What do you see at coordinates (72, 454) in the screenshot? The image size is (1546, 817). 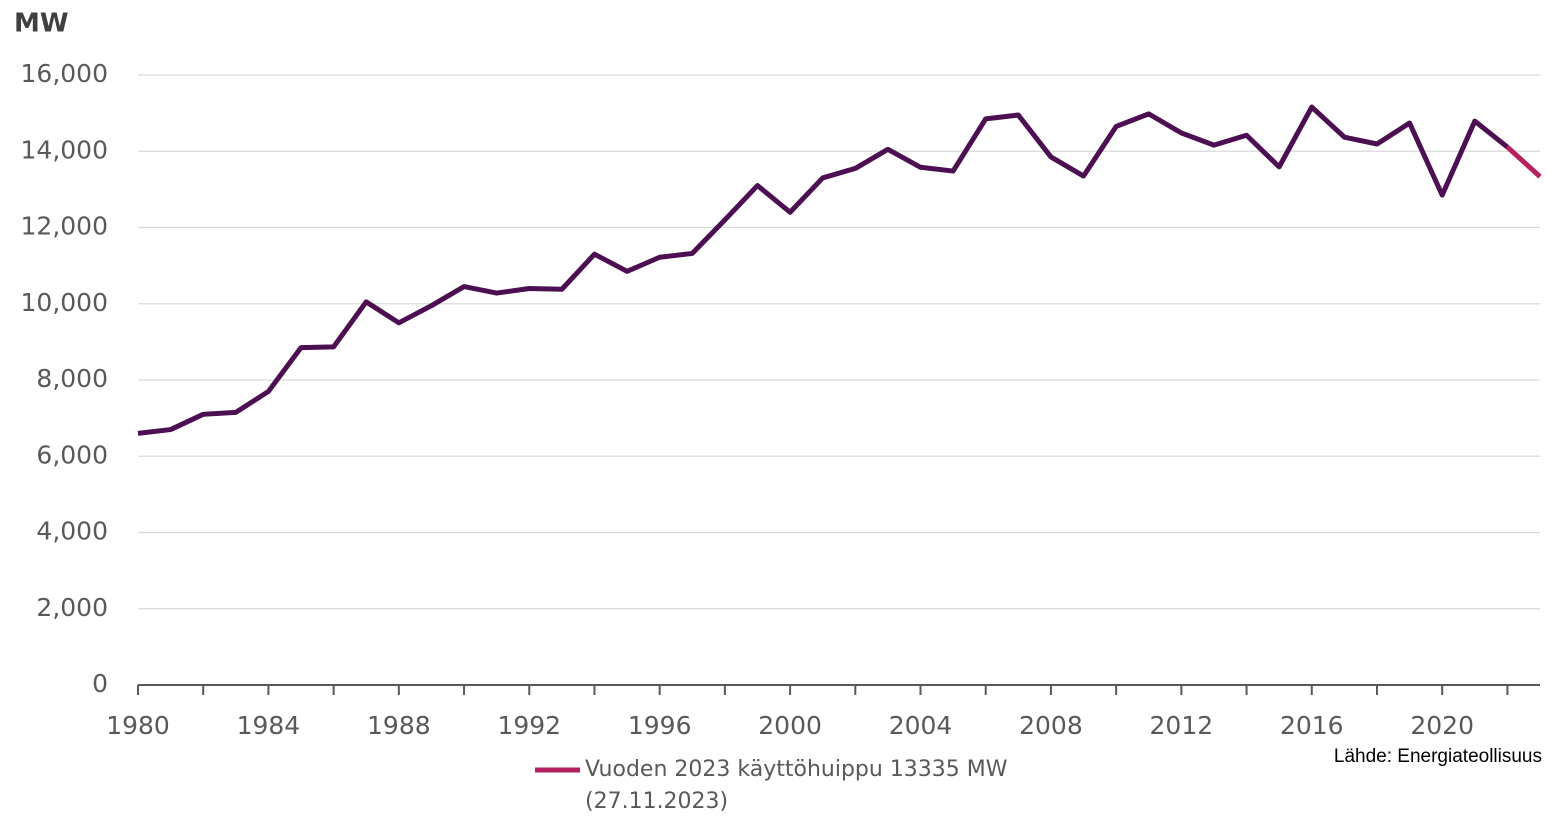 I see `y-tick-label: 6,000` at bounding box center [72, 454].